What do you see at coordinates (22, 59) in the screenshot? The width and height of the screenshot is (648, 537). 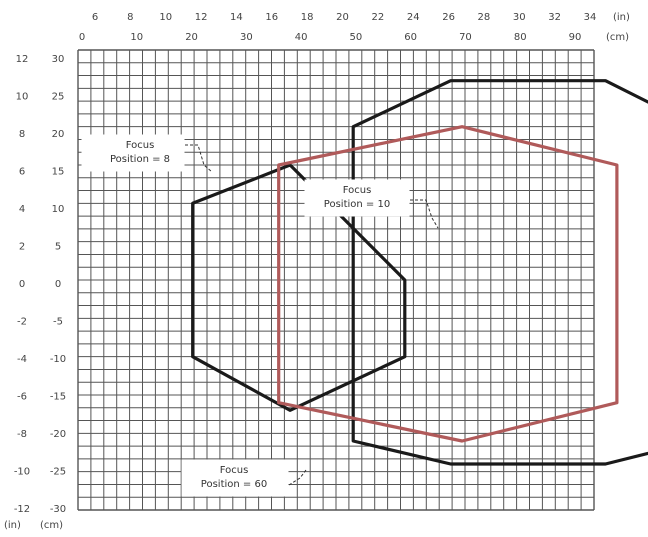 I see `y-tick-inch: 12` at bounding box center [22, 59].